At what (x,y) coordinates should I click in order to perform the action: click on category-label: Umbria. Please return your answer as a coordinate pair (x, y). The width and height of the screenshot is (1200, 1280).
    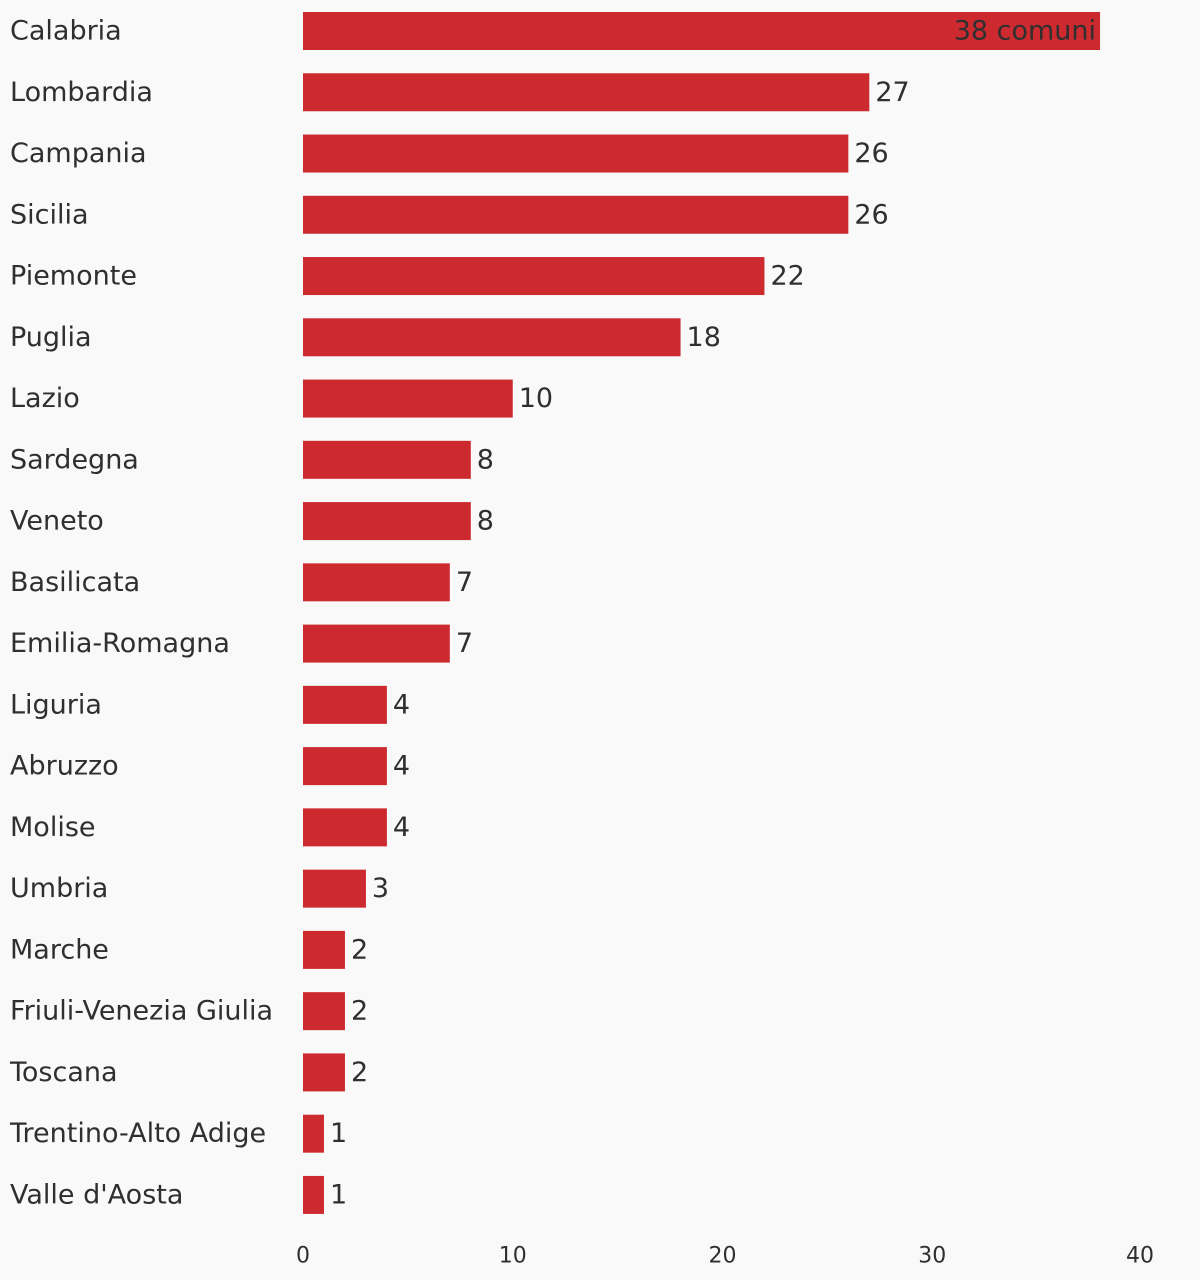
    Looking at the image, I should click on (59, 888).